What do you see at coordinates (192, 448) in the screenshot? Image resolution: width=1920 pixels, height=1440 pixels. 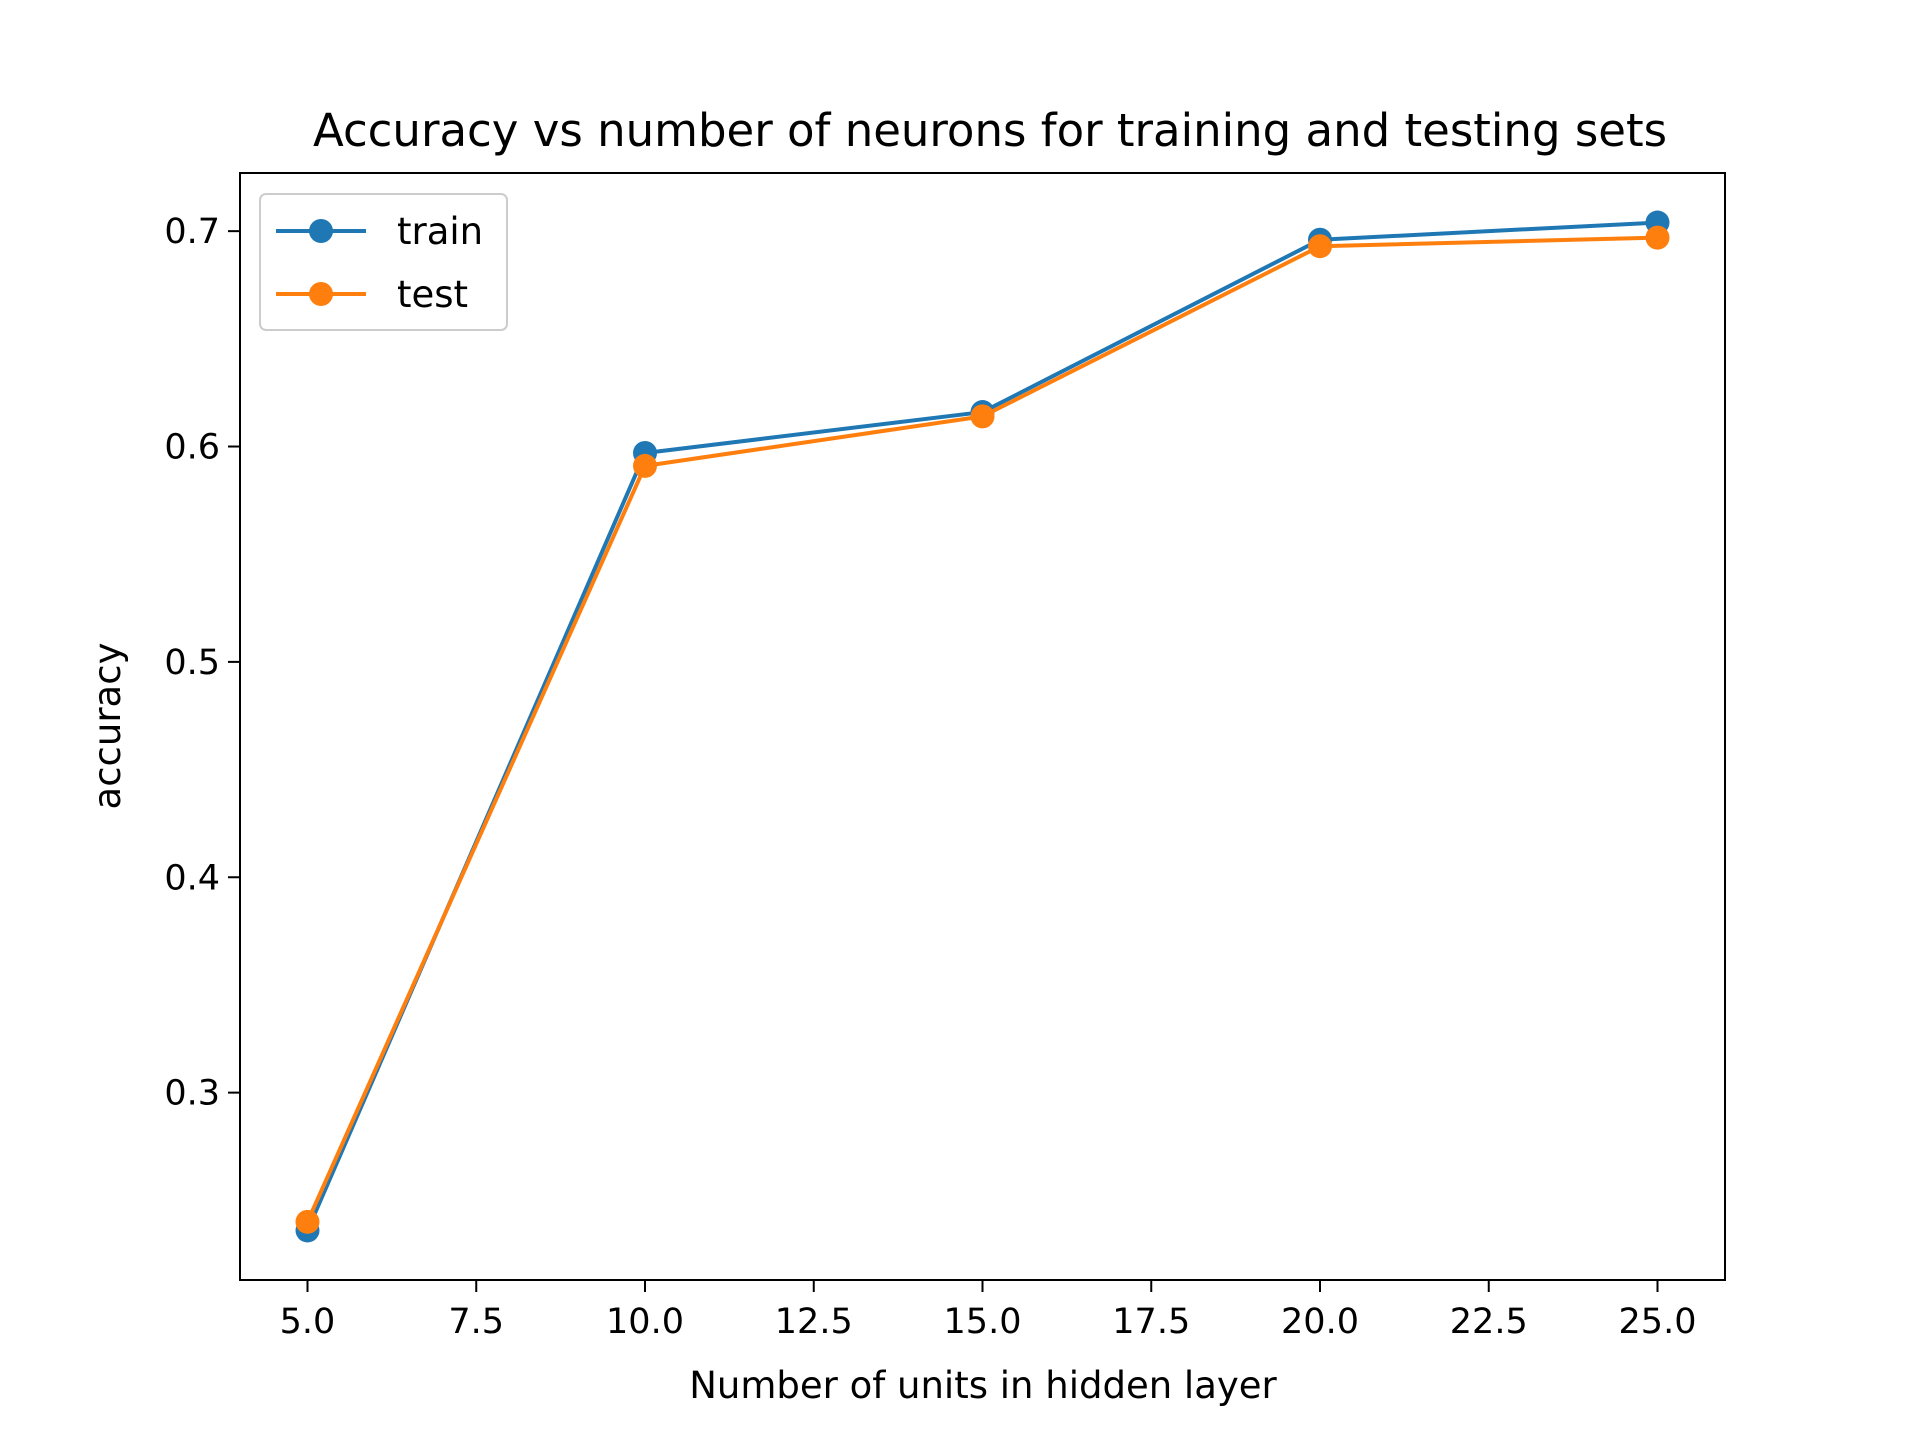 I see `y-tick-label: 0.6` at bounding box center [192, 448].